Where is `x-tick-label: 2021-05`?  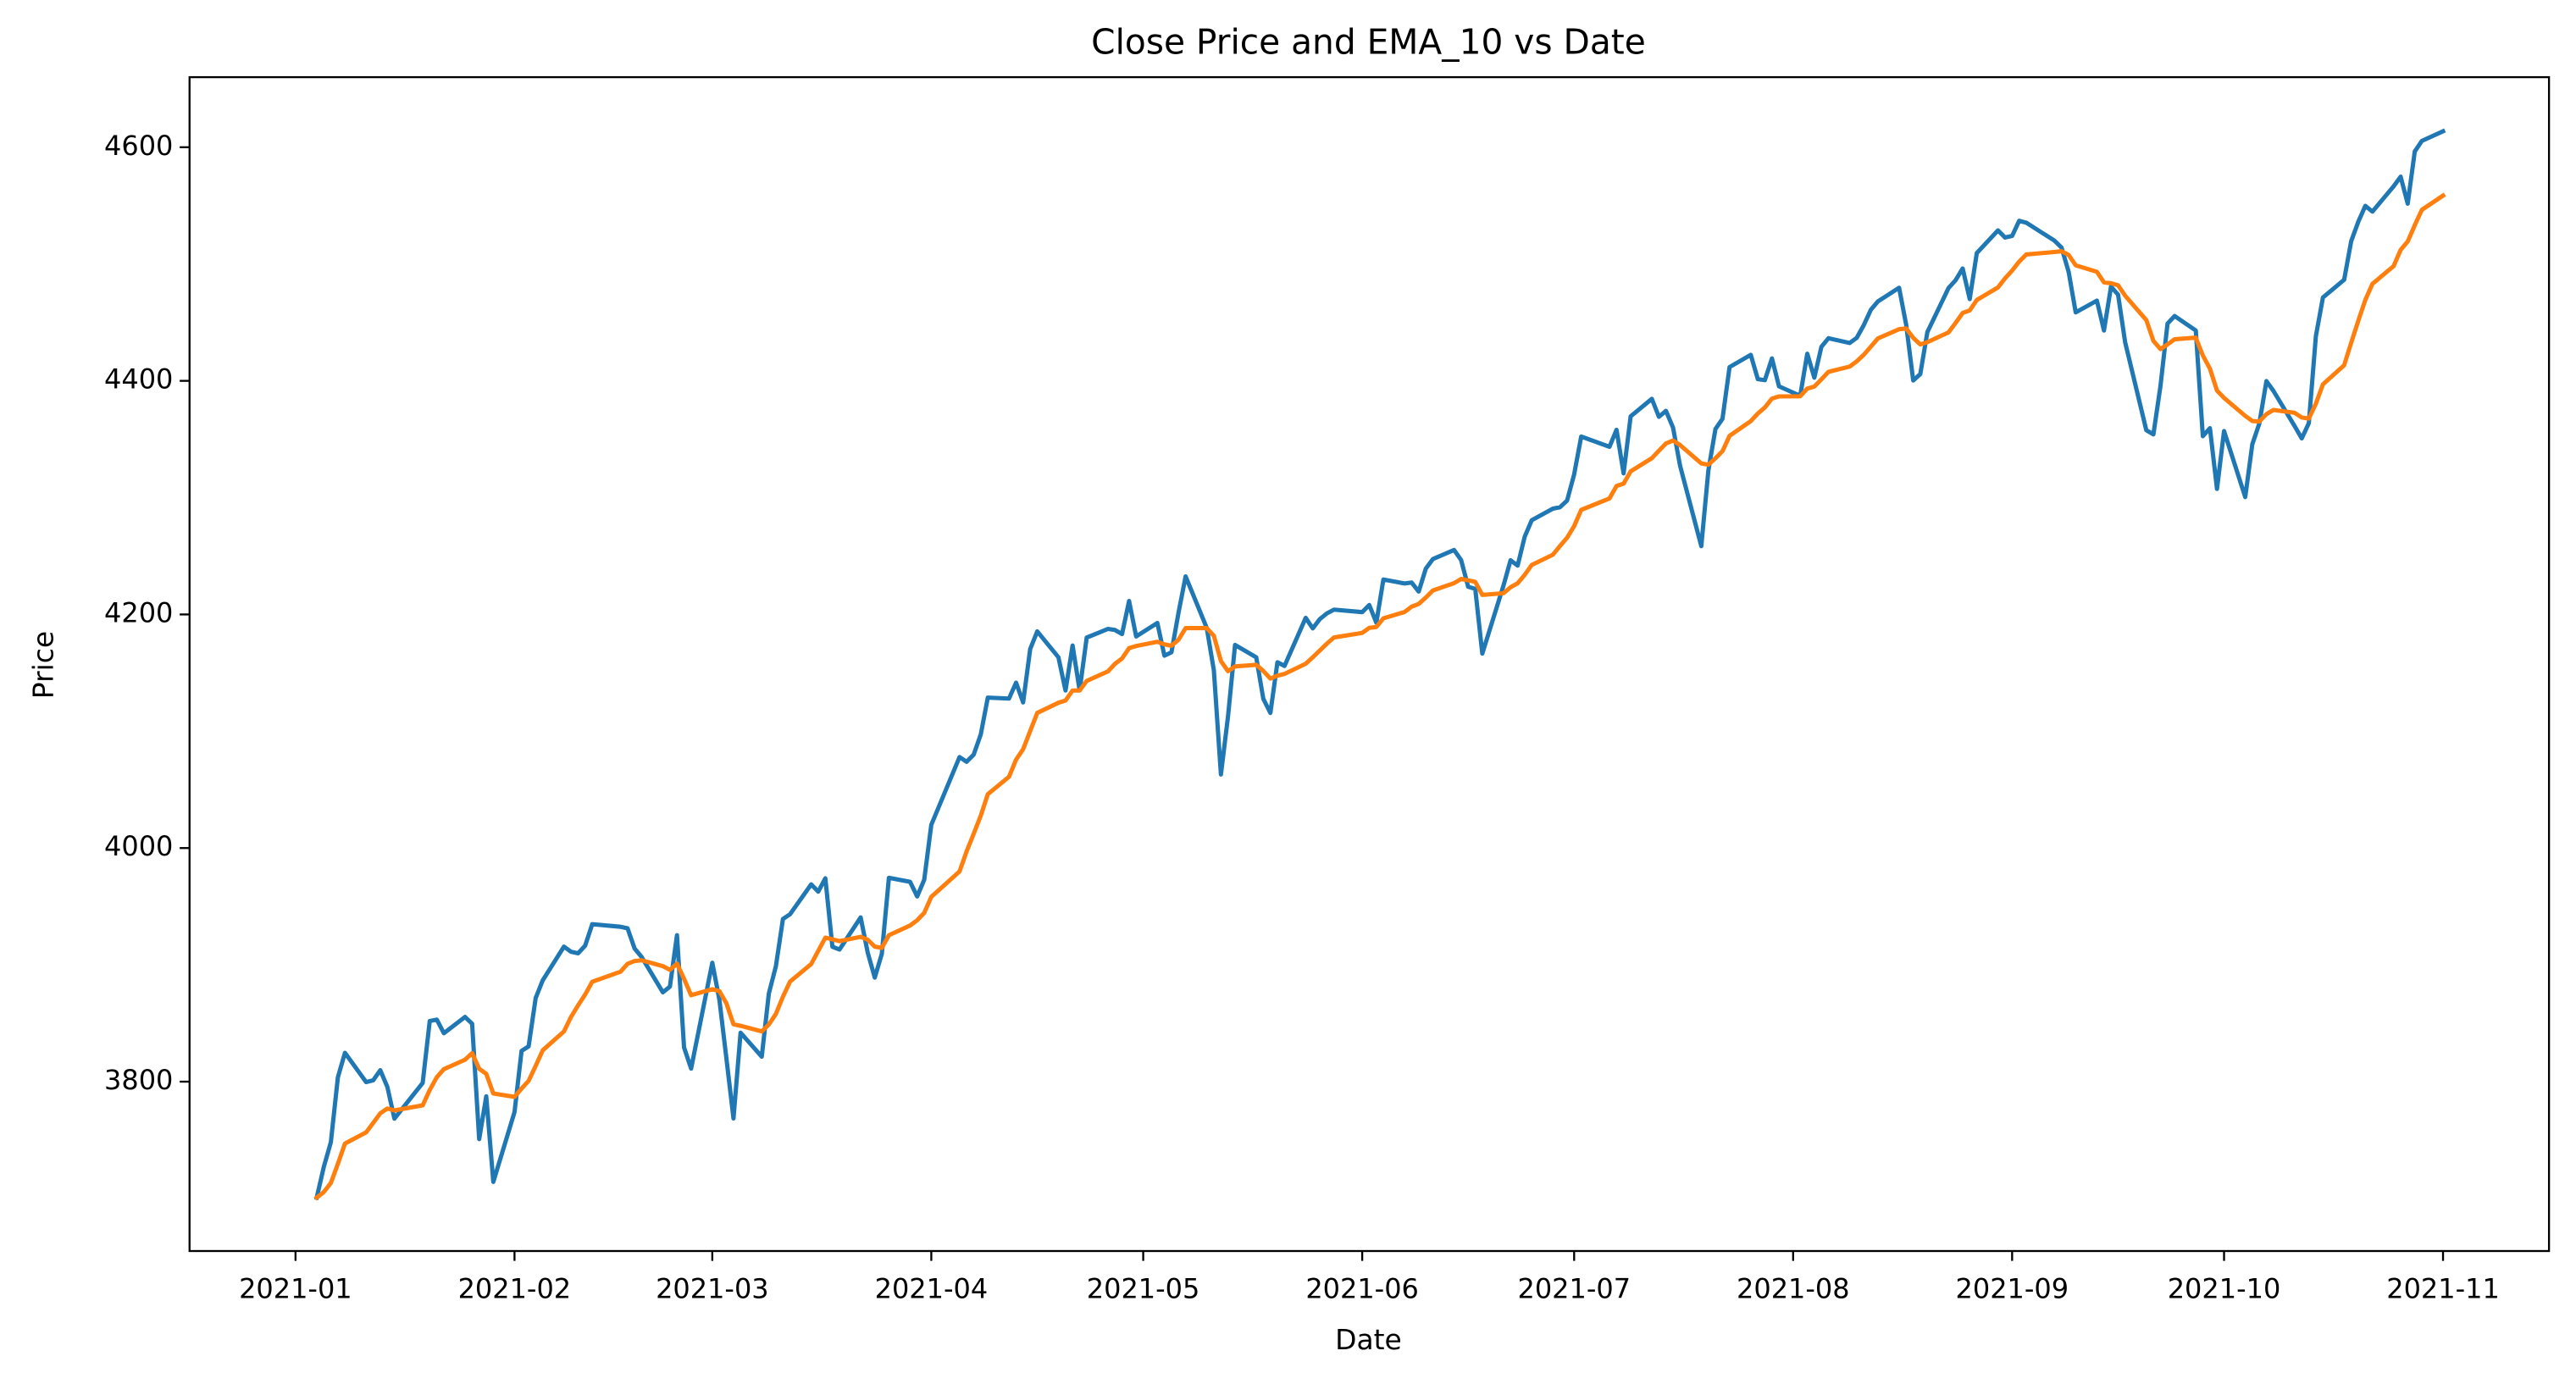
x-tick-label: 2021-05 is located at coordinates (1143, 1289).